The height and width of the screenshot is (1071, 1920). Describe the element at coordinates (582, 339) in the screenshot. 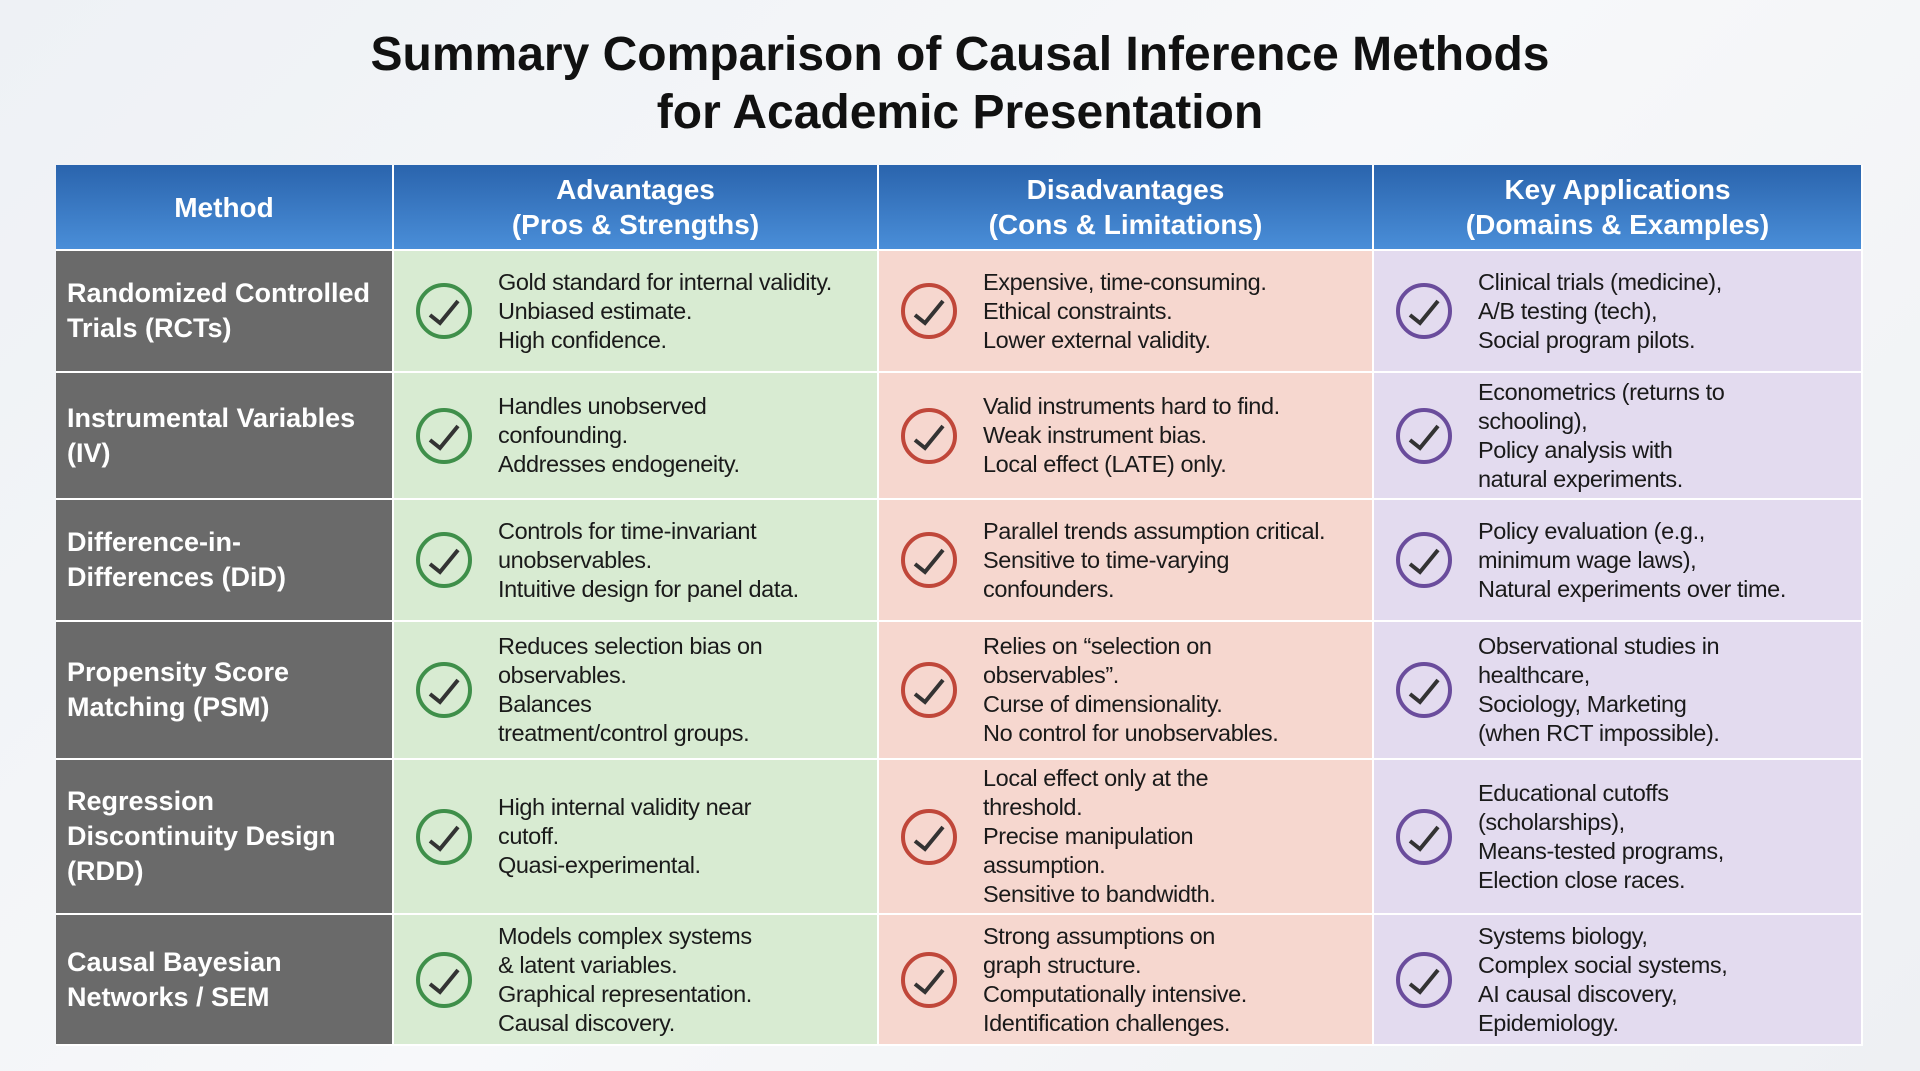

I see `text-line: High confidence.` at that location.